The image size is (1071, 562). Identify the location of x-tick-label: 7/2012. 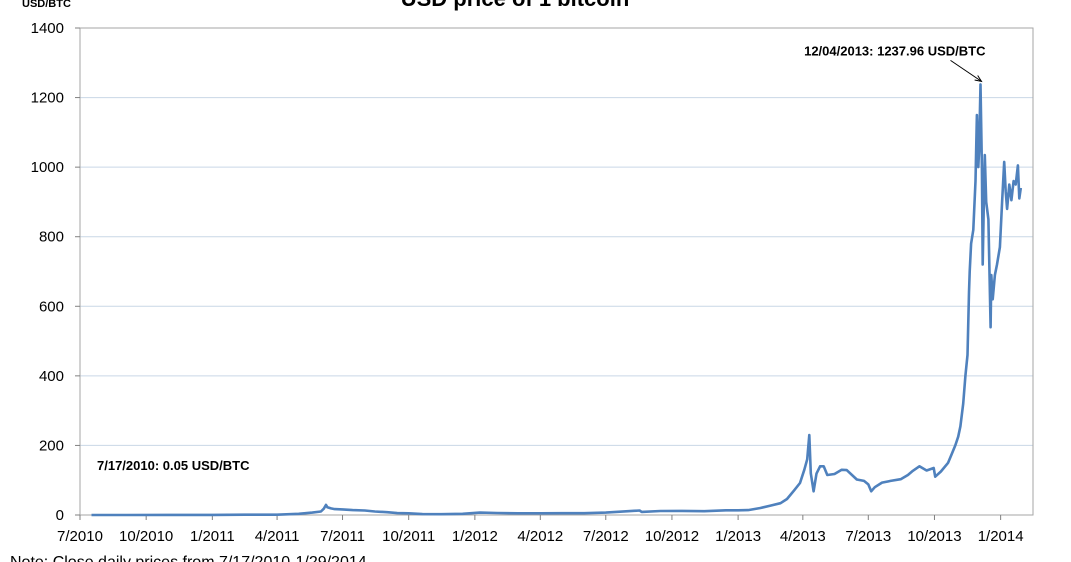
(606, 536).